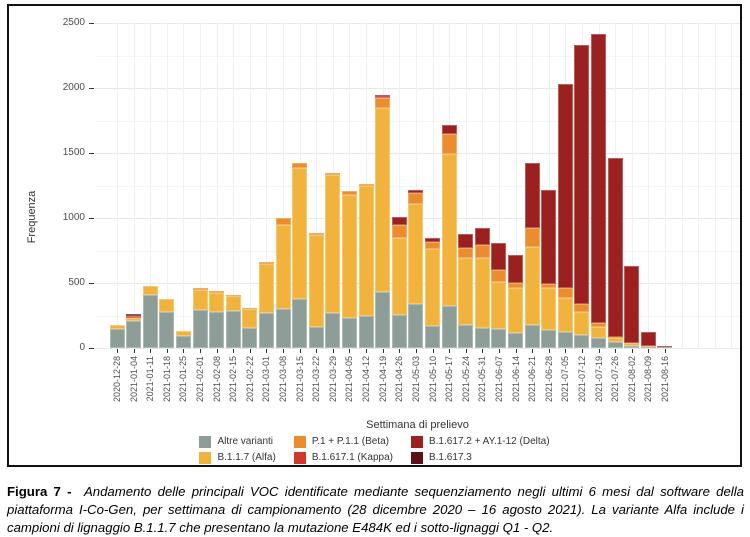 This screenshot has height=537, width=750. I want to click on legend-item-altre: Altre varianti, so click(237, 441).